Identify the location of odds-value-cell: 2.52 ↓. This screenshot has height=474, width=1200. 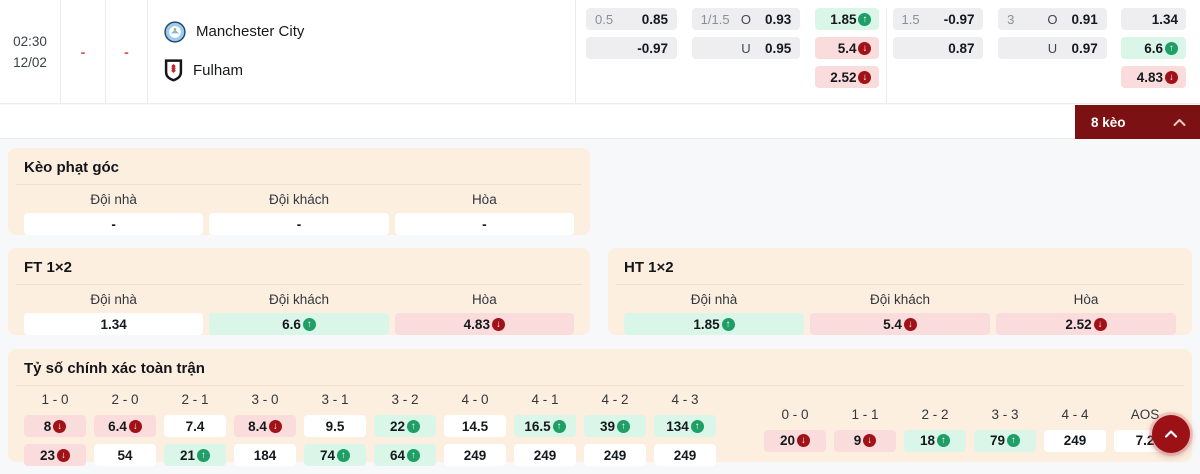
(1086, 324).